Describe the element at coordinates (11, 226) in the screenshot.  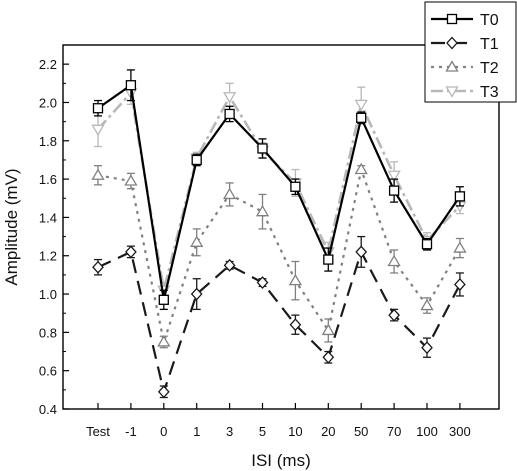
I see `y-axis-title: Amplitude (mV)` at that location.